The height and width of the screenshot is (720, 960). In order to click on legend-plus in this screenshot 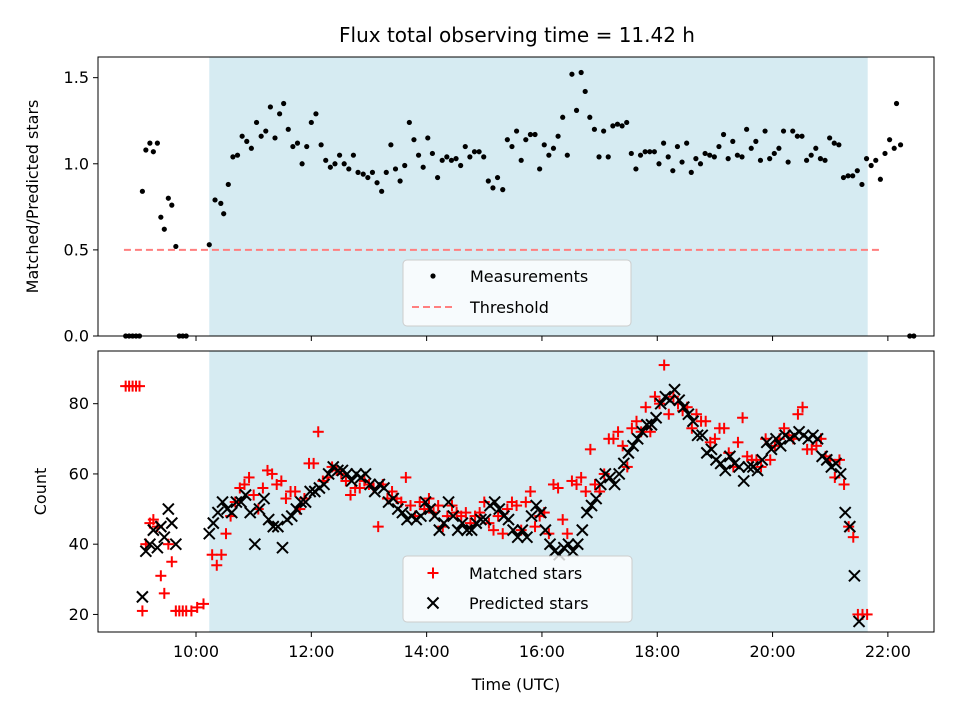, I will do `click(433, 573)`.